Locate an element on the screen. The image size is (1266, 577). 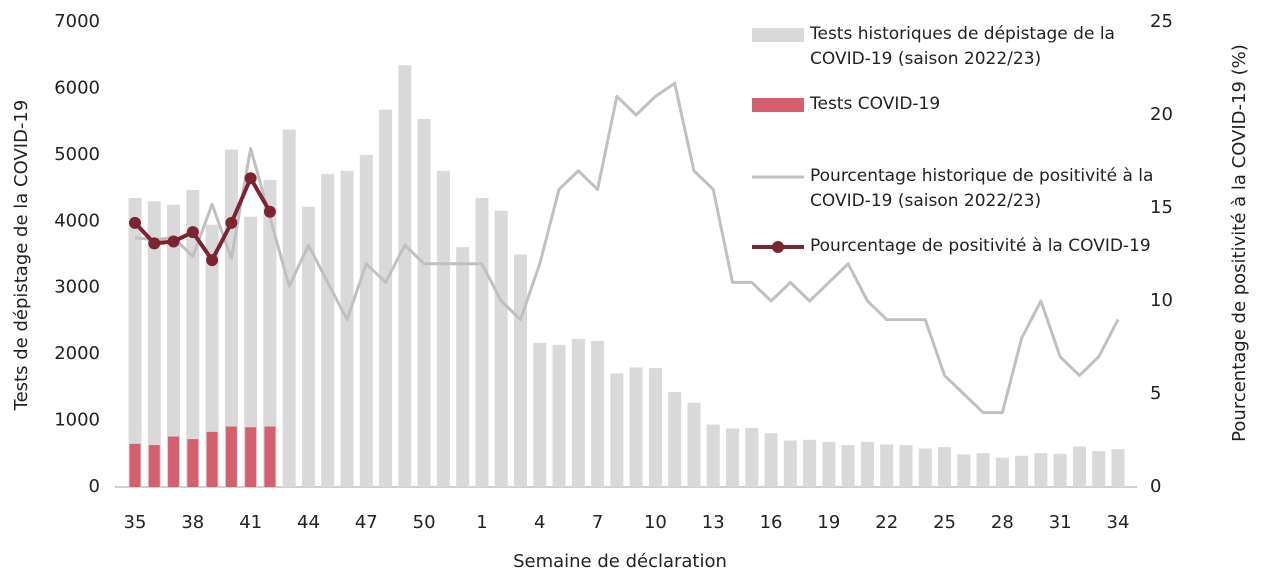
x-tick-label: 13 is located at coordinates (713, 522).